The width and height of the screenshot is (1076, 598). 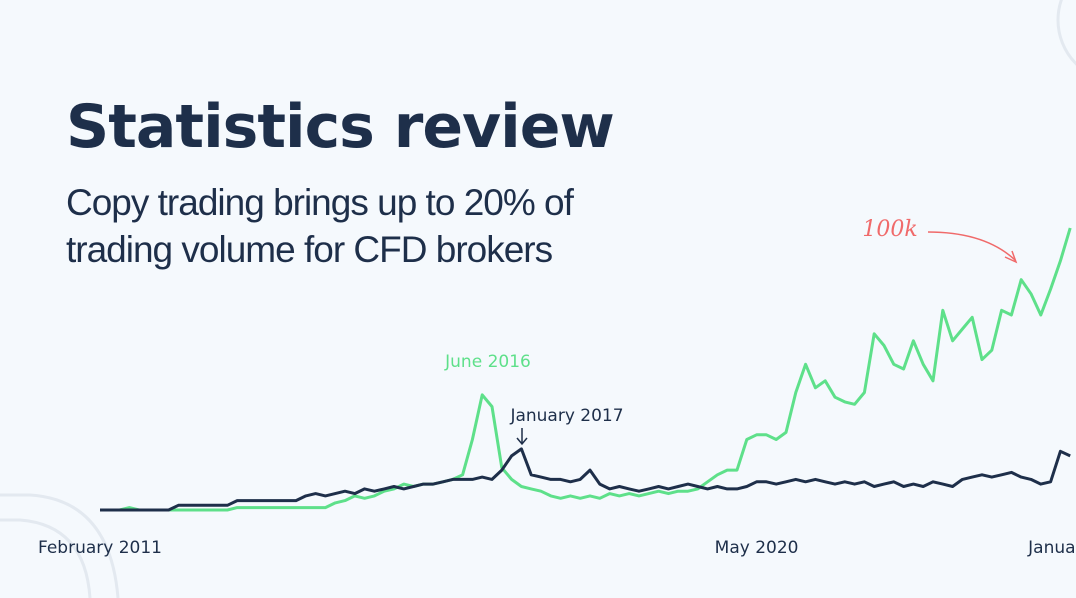 What do you see at coordinates (309, 249) in the screenshot?
I see `subtitle: trading volume for CFD brokers` at bounding box center [309, 249].